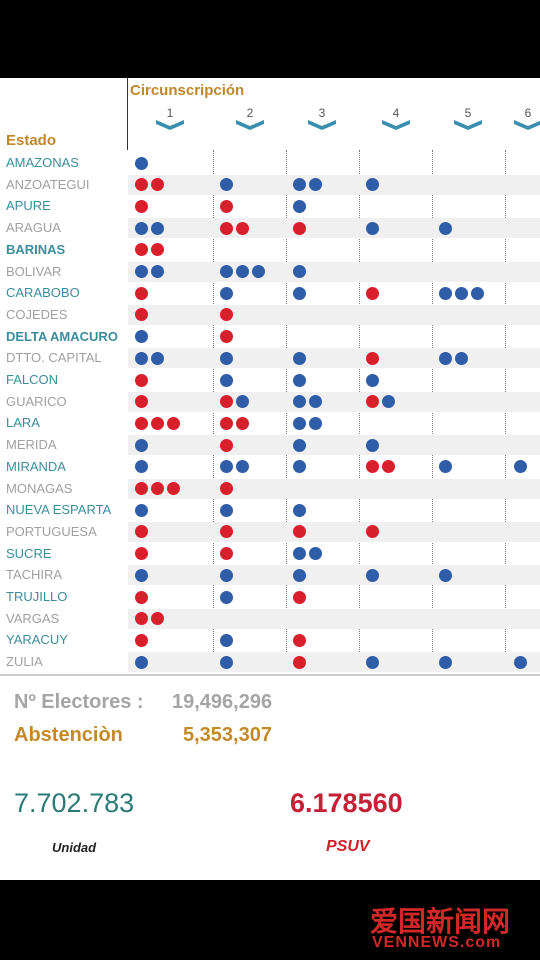 Image resolution: width=540 pixels, height=960 pixels. Describe the element at coordinates (127, 114) in the screenshot. I see `header-divider` at that location.